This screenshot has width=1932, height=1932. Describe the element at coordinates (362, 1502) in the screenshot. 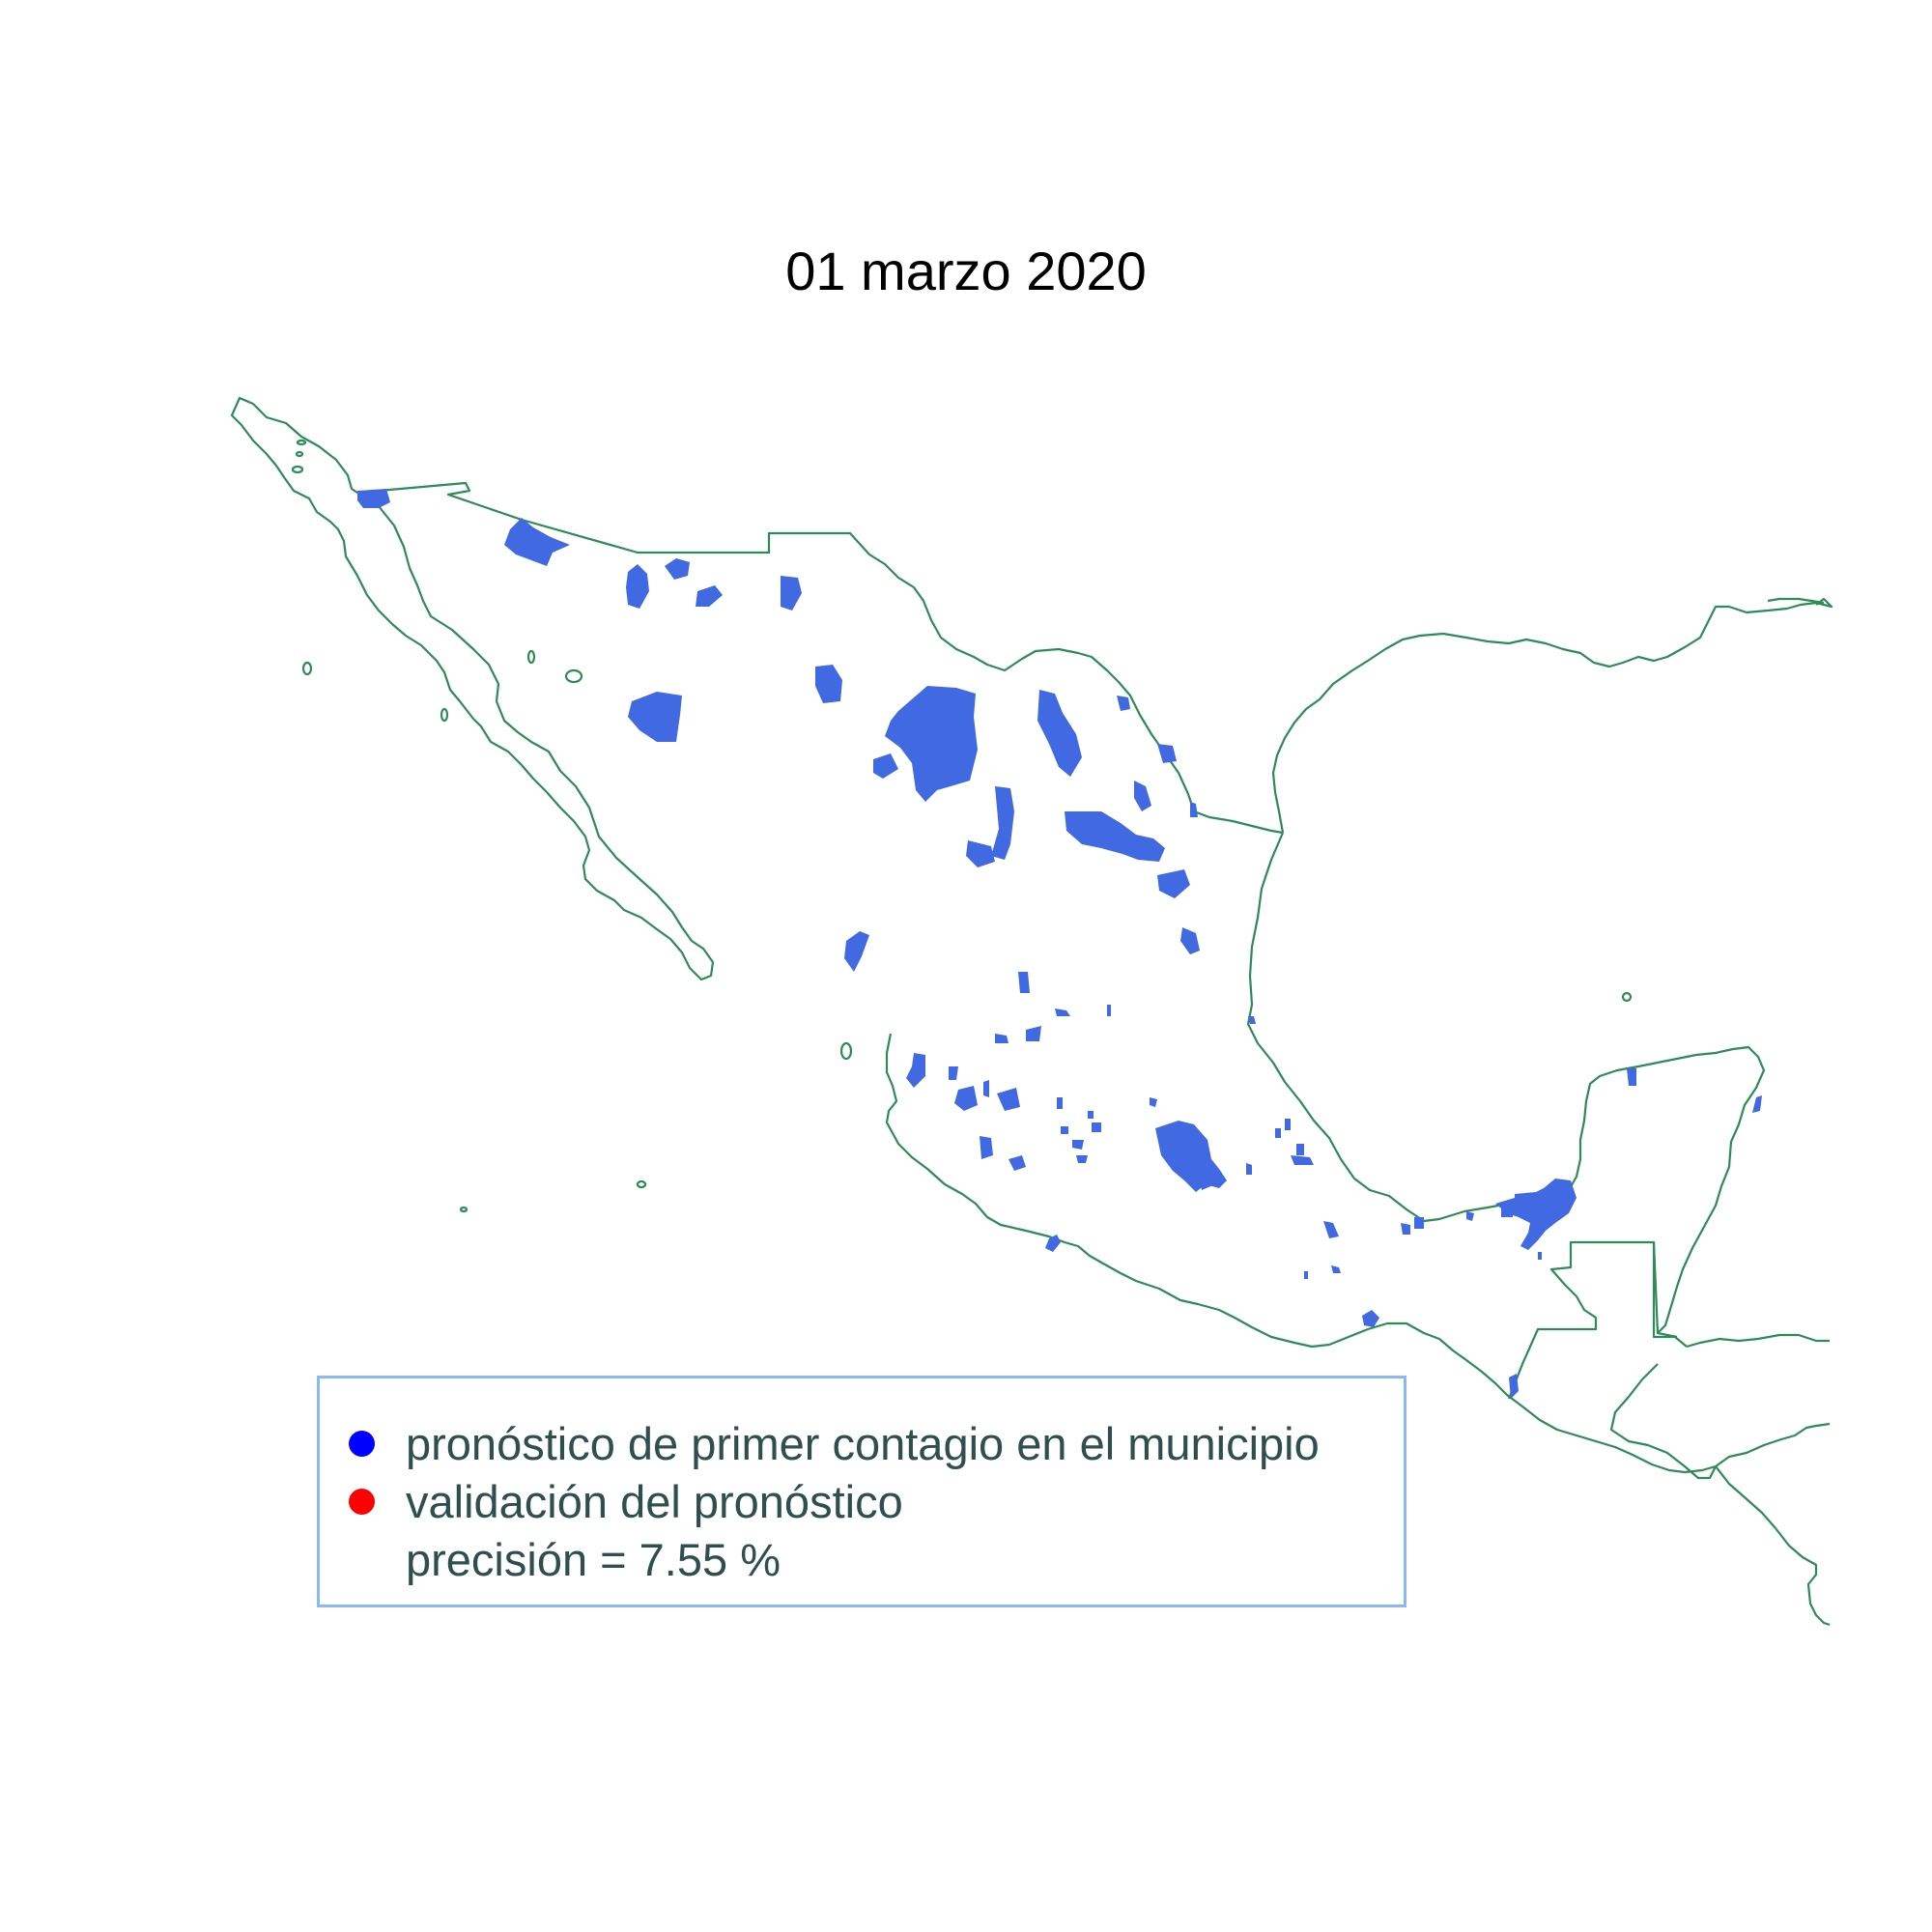

I see `red-dot-icon` at that location.